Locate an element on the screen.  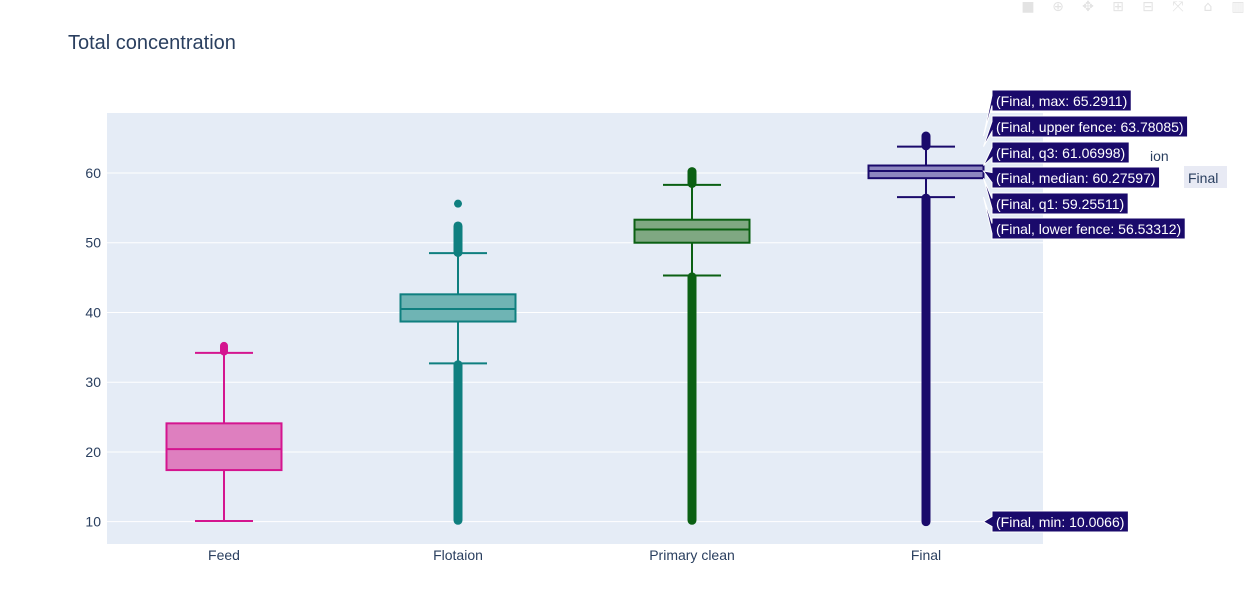
y-tick-label: 60 is located at coordinates (93, 173).